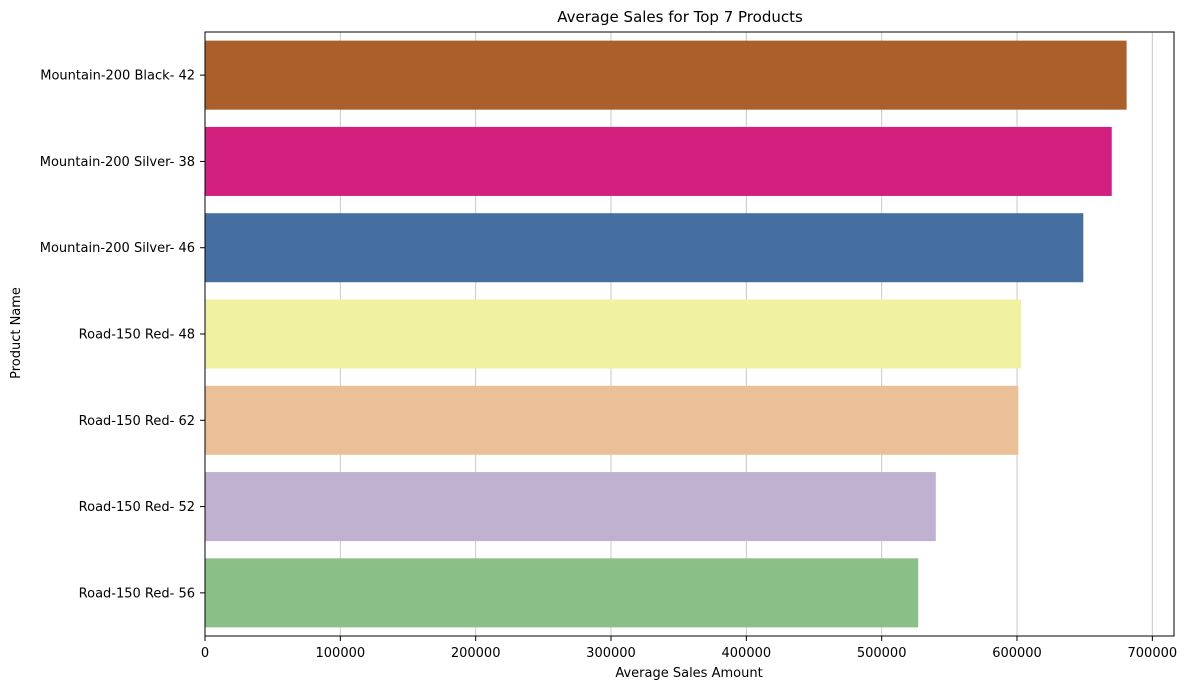 The width and height of the screenshot is (1189, 694). I want to click on x-tick-label: 400000, so click(747, 653).